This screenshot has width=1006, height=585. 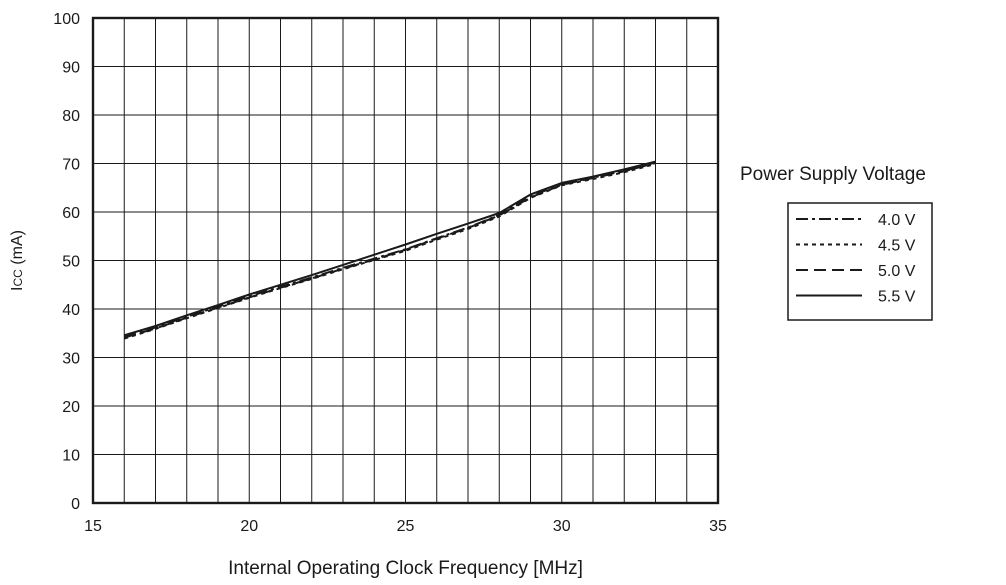 What do you see at coordinates (718, 526) in the screenshot?
I see `x-tick-label: 35` at bounding box center [718, 526].